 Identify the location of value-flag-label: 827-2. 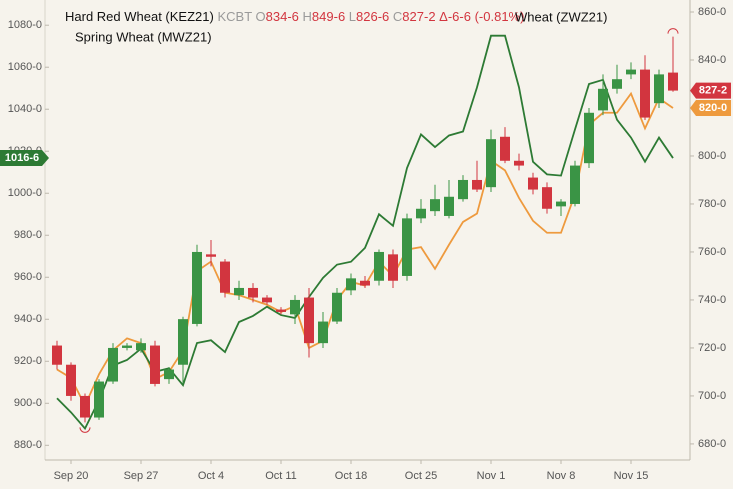
(713, 90).